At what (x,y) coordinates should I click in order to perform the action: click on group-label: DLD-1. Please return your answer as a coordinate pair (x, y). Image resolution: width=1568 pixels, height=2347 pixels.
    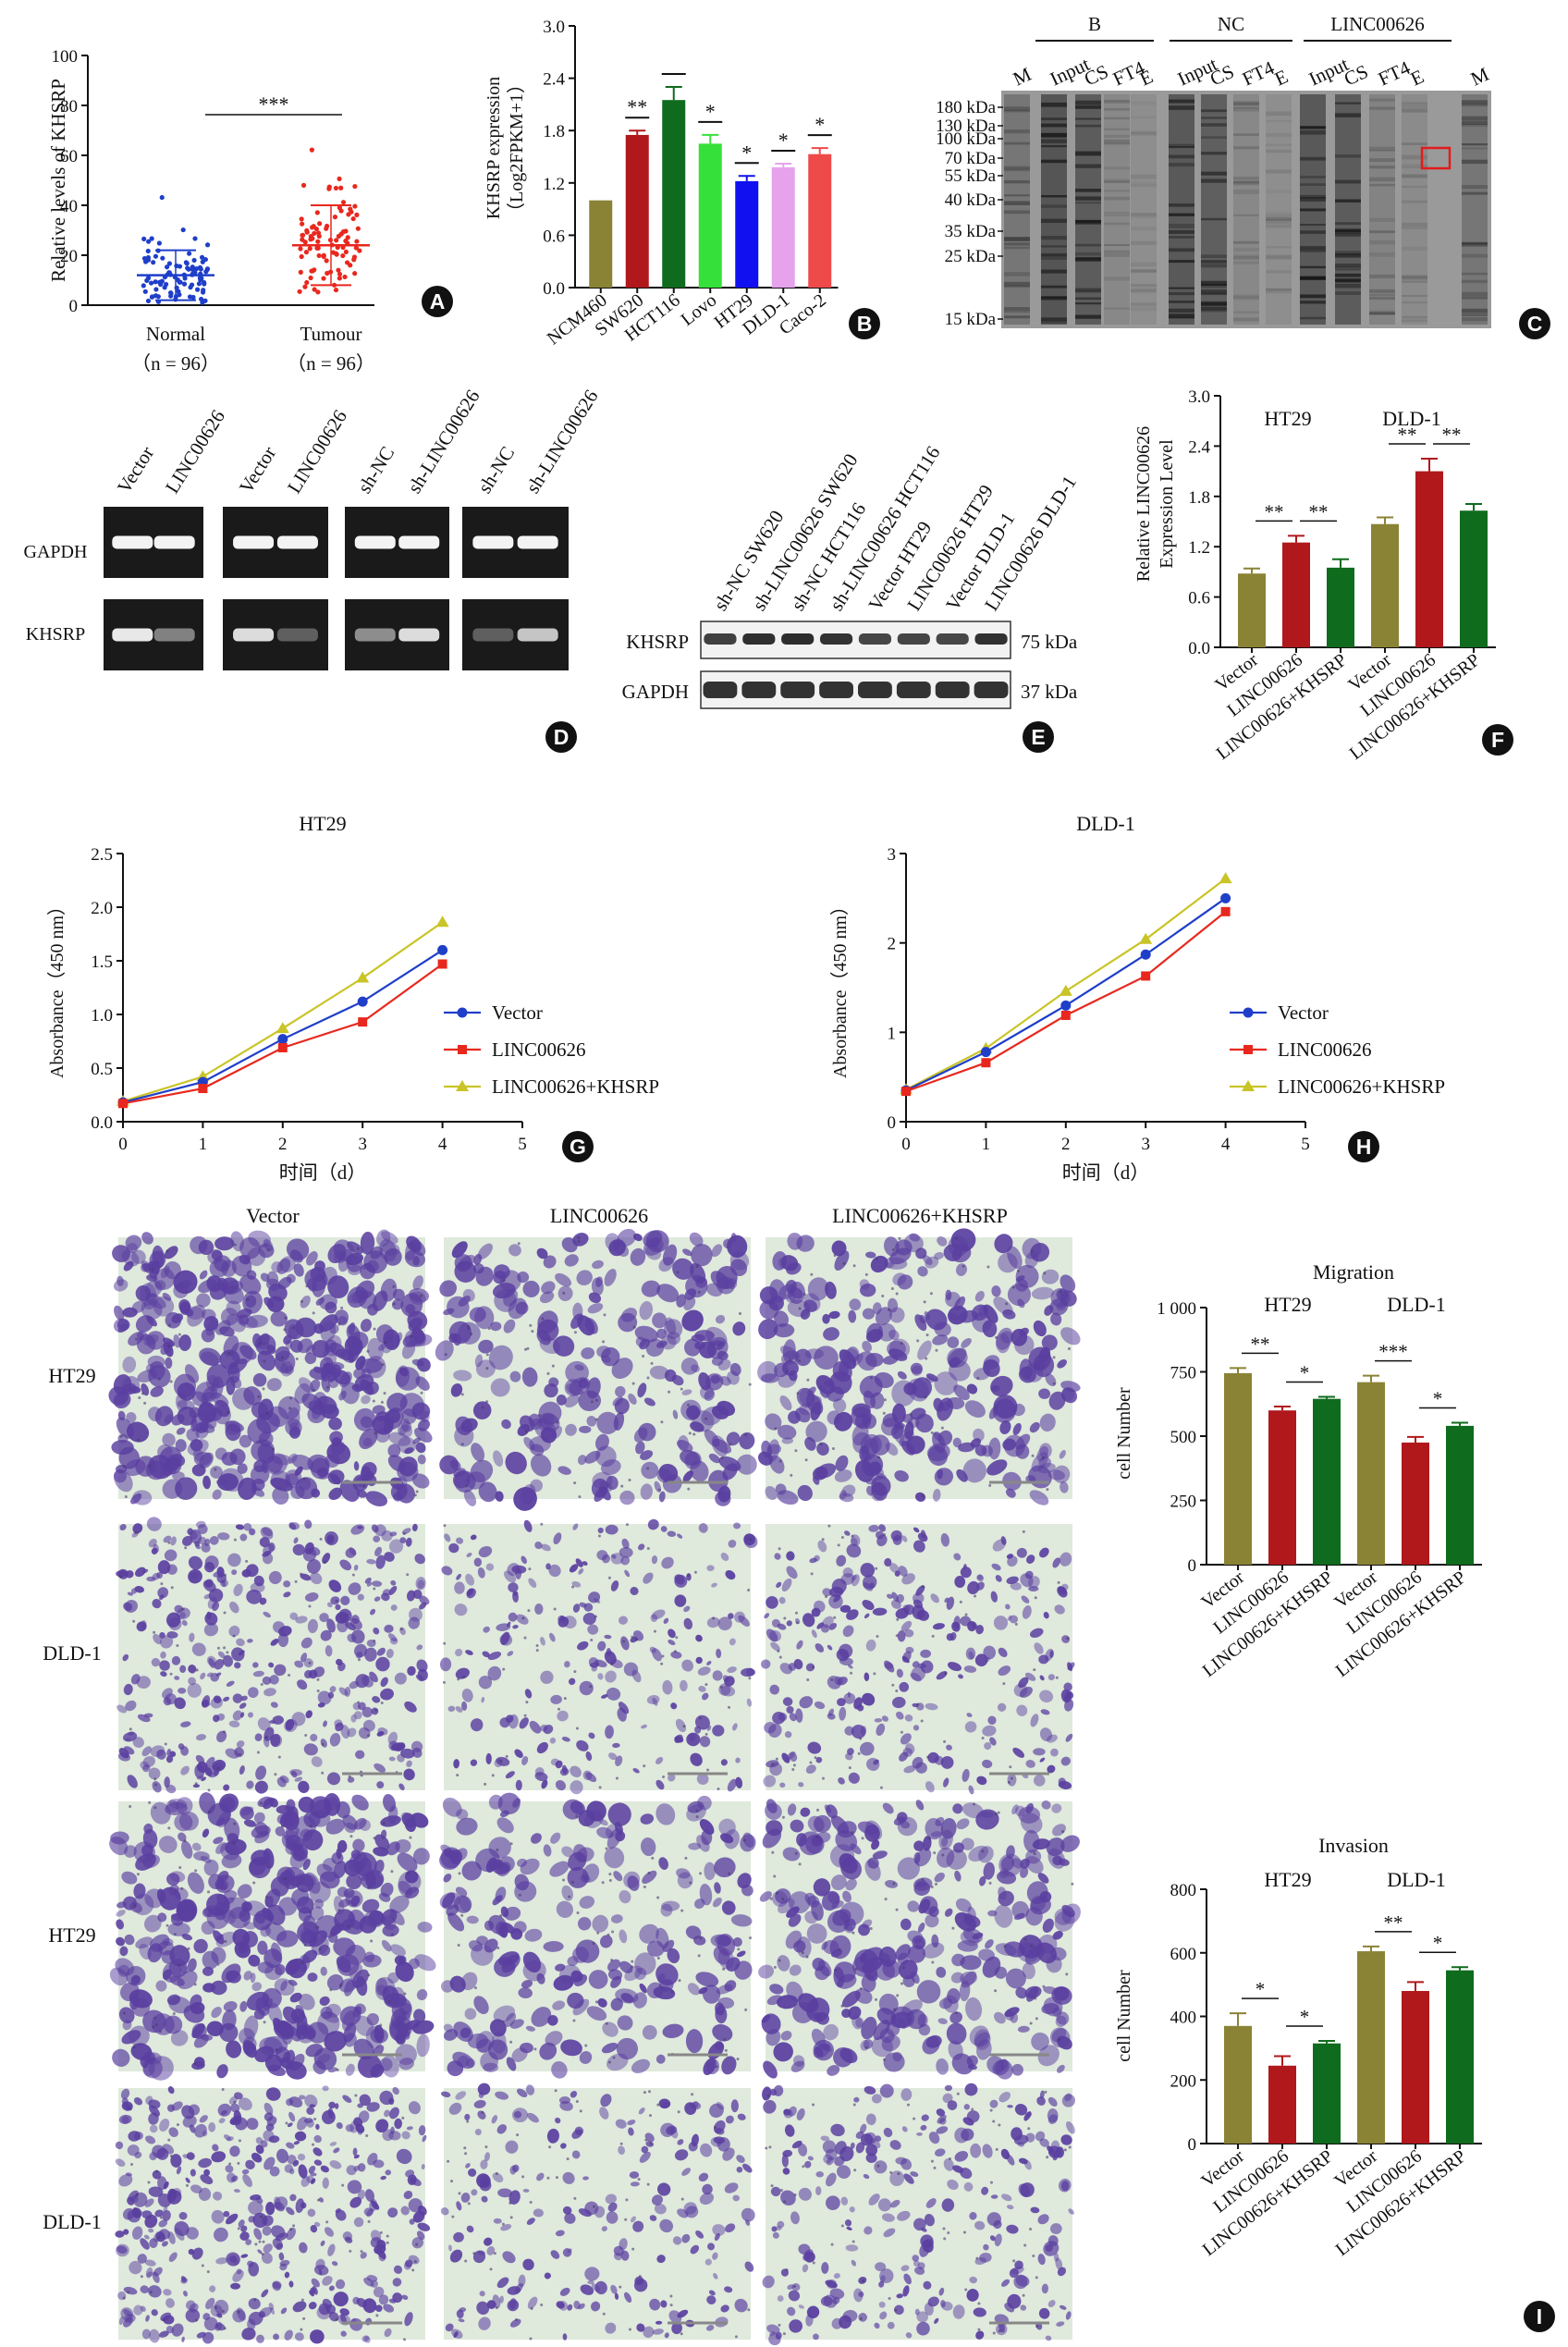
    Looking at the image, I should click on (1412, 418).